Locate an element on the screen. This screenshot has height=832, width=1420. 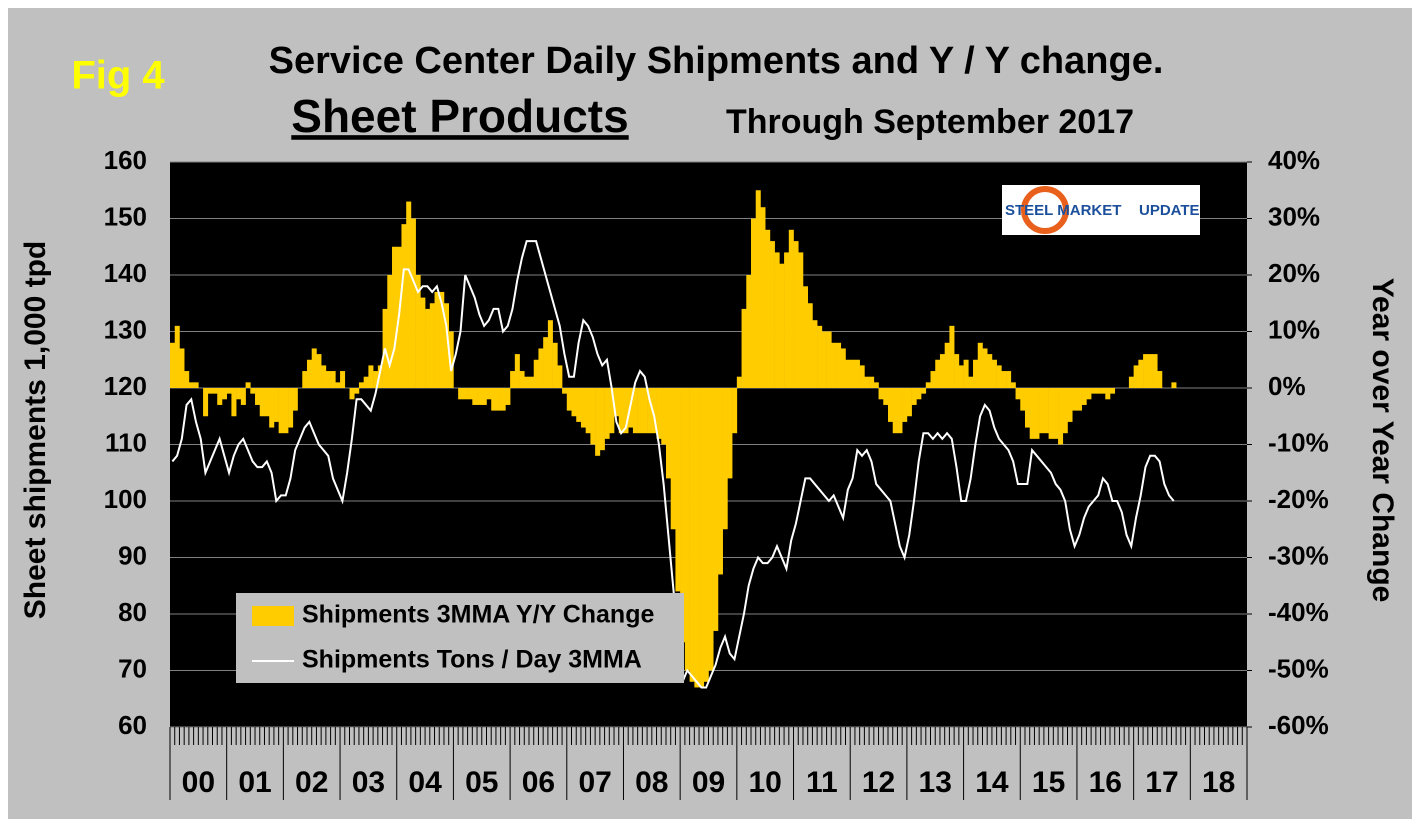
x-tick-label: 02 is located at coordinates (311, 782).